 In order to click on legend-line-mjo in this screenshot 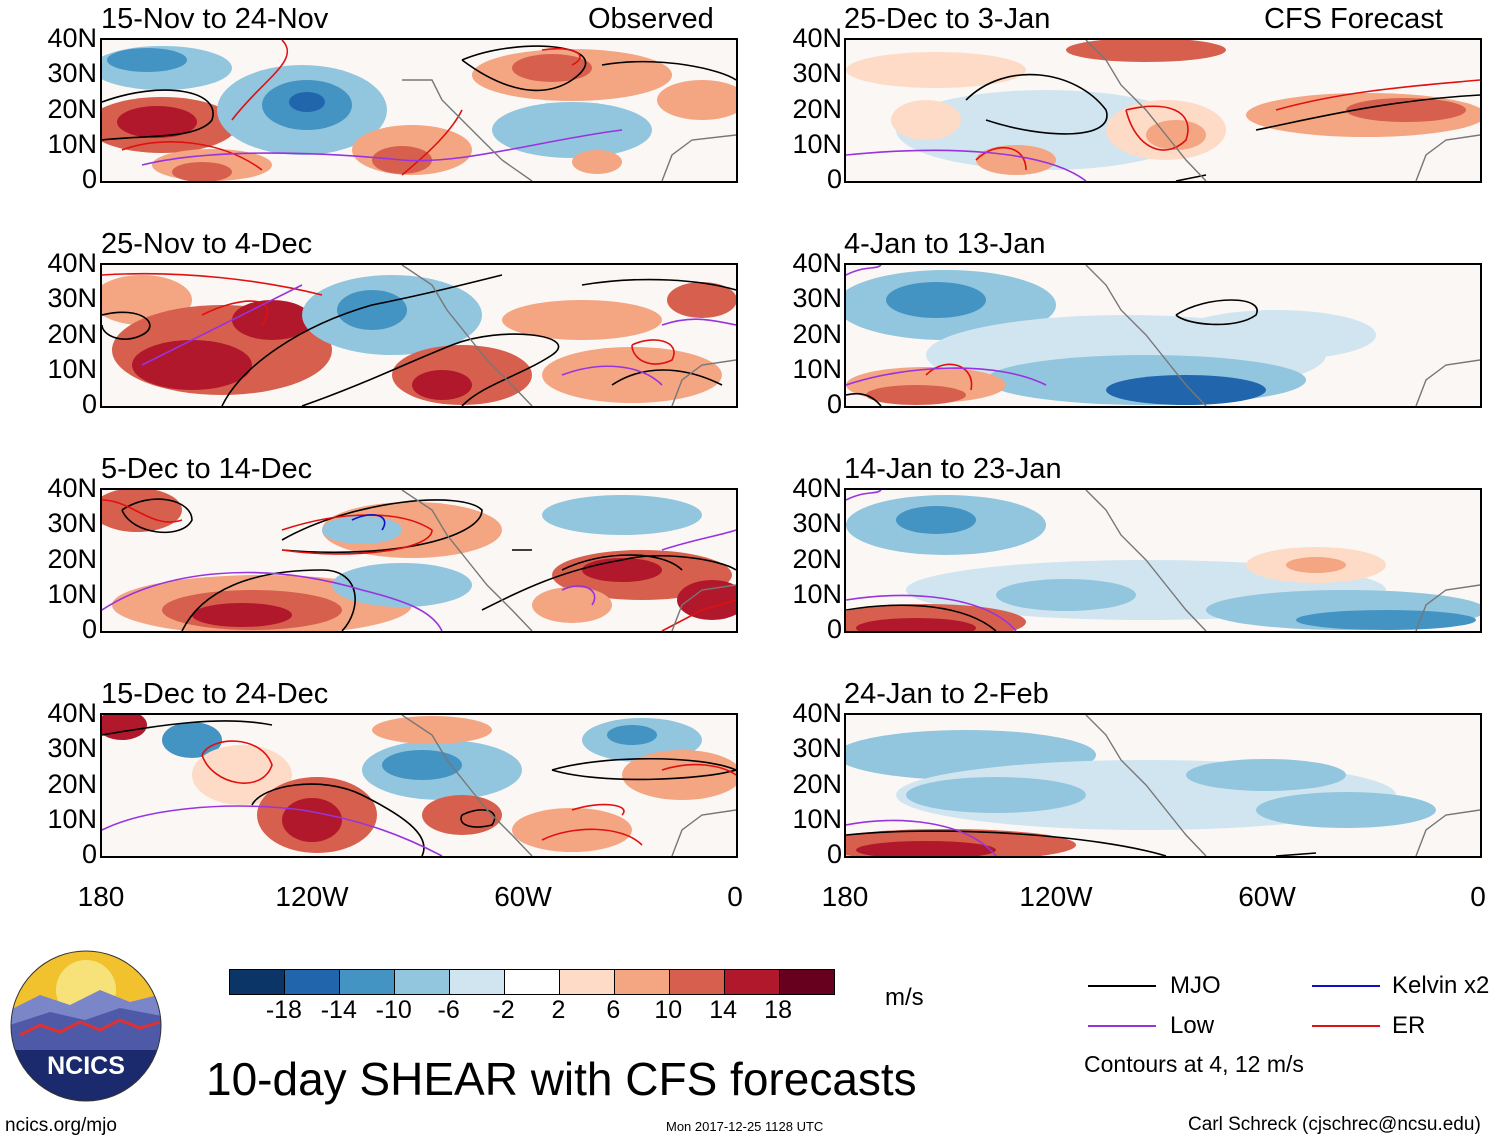, I will do `click(1122, 986)`.